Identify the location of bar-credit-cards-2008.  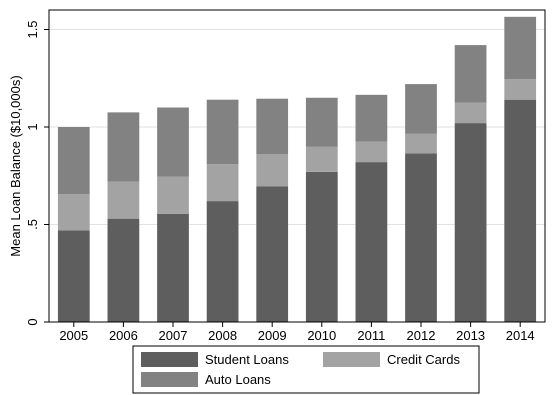
(222, 183).